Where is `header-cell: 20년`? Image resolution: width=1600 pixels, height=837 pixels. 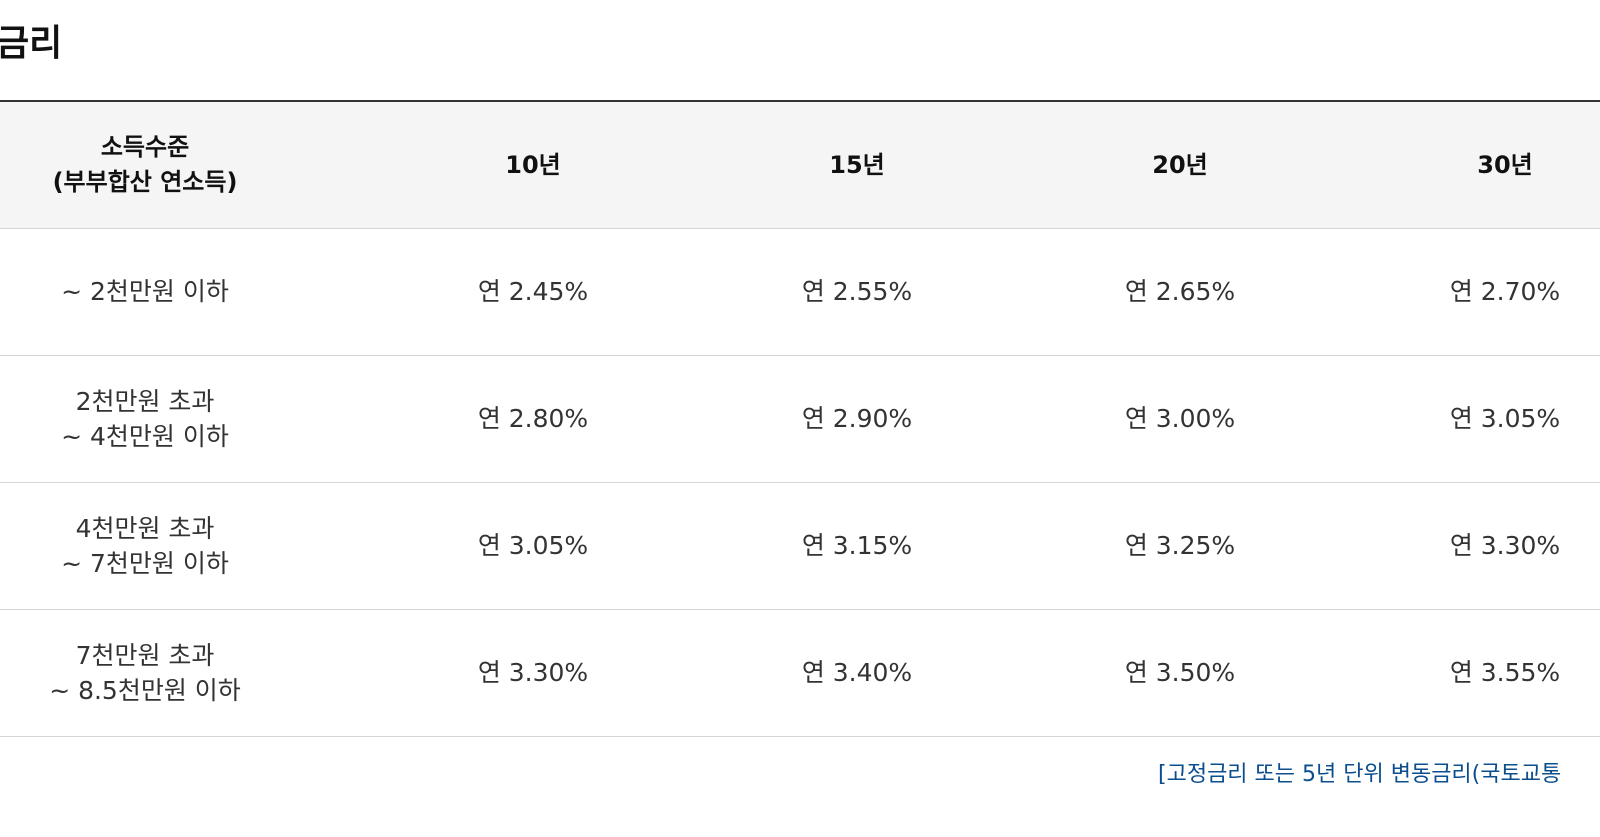
header-cell: 20년 is located at coordinates (1180, 164).